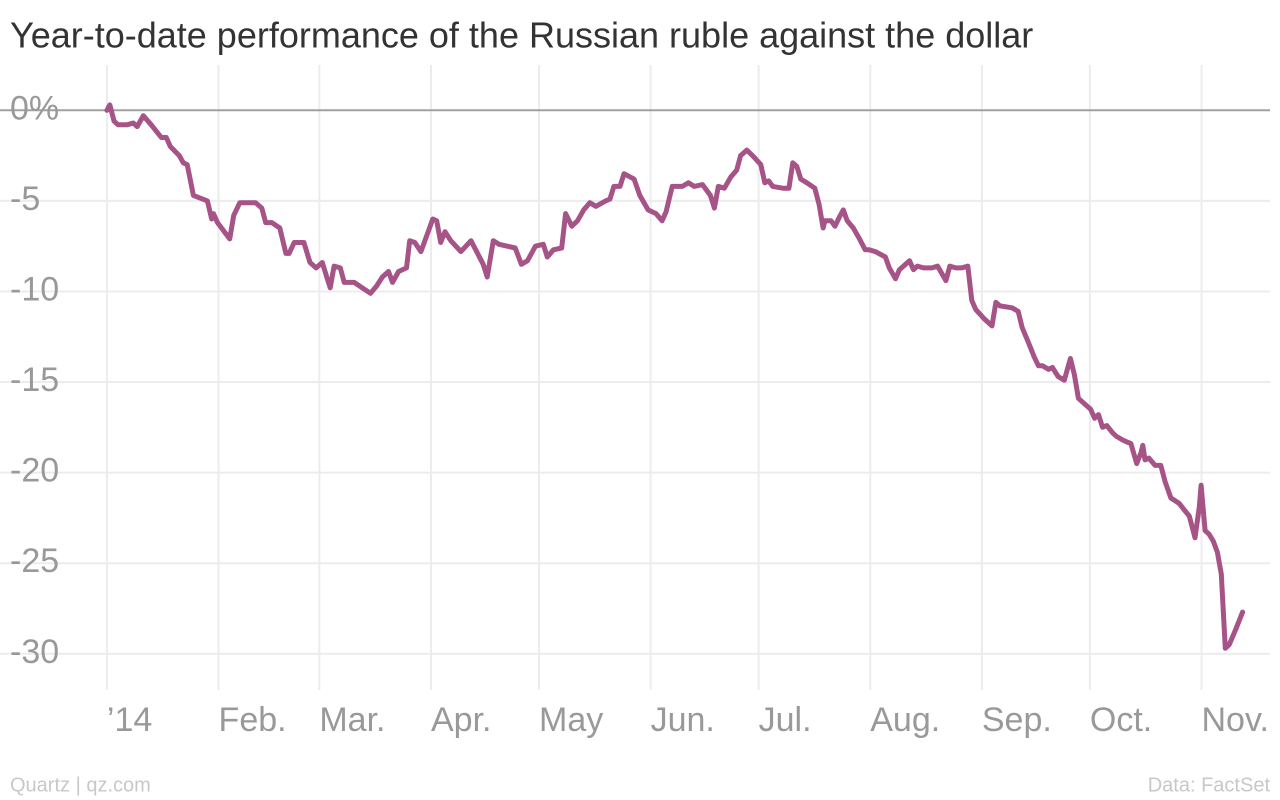  What do you see at coordinates (785, 720) in the screenshot?
I see `x-tick-label: Jul.` at bounding box center [785, 720].